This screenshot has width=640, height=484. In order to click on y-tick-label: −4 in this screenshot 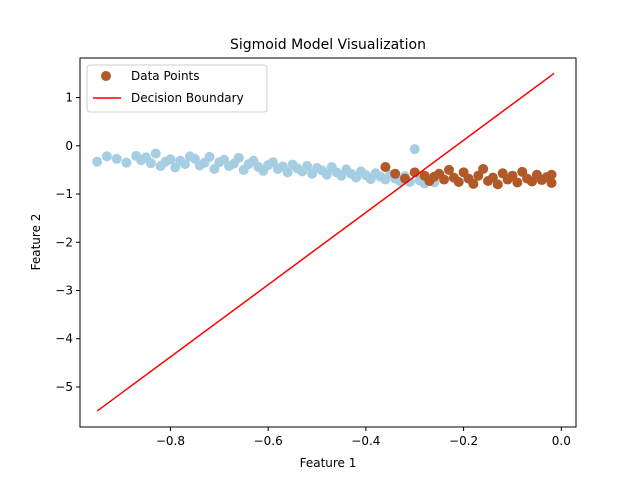, I will do `click(64, 339)`.